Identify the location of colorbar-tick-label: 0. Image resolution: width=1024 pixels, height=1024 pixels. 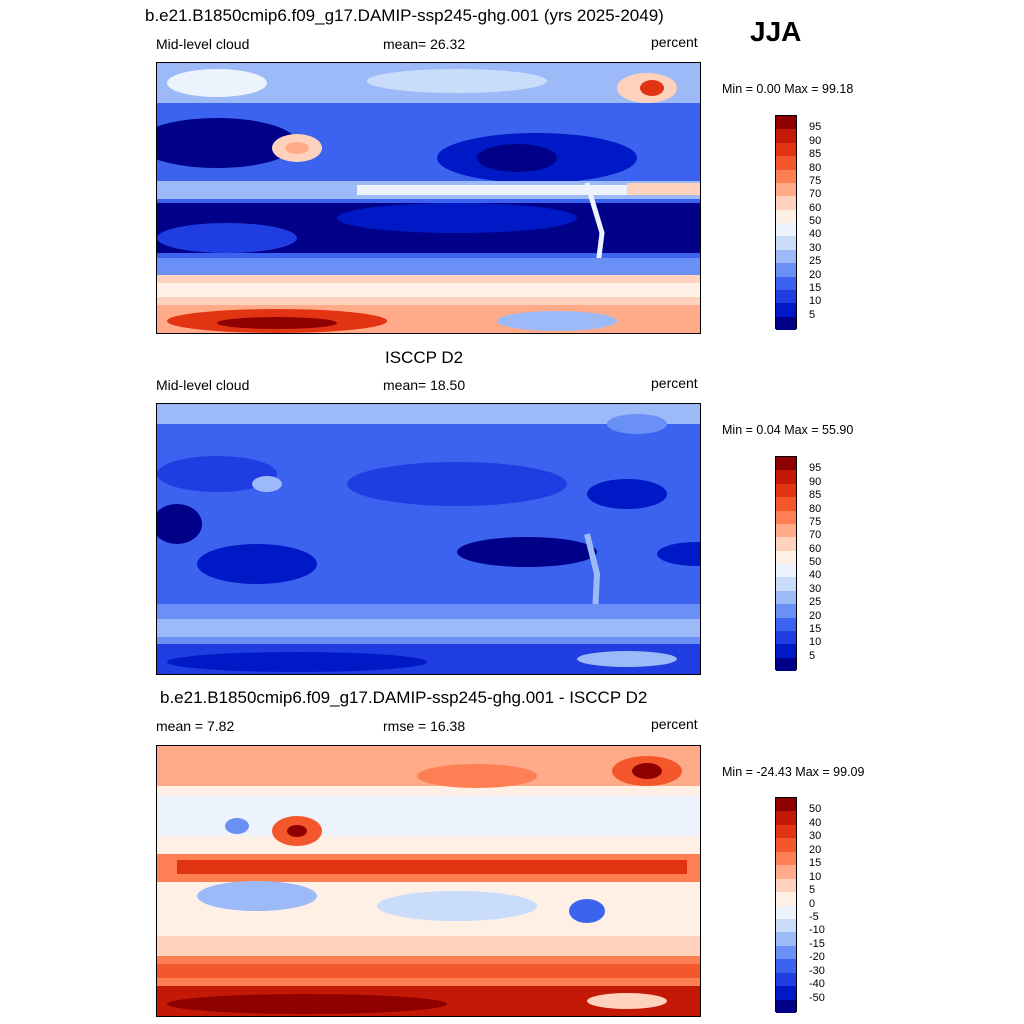
(812, 903).